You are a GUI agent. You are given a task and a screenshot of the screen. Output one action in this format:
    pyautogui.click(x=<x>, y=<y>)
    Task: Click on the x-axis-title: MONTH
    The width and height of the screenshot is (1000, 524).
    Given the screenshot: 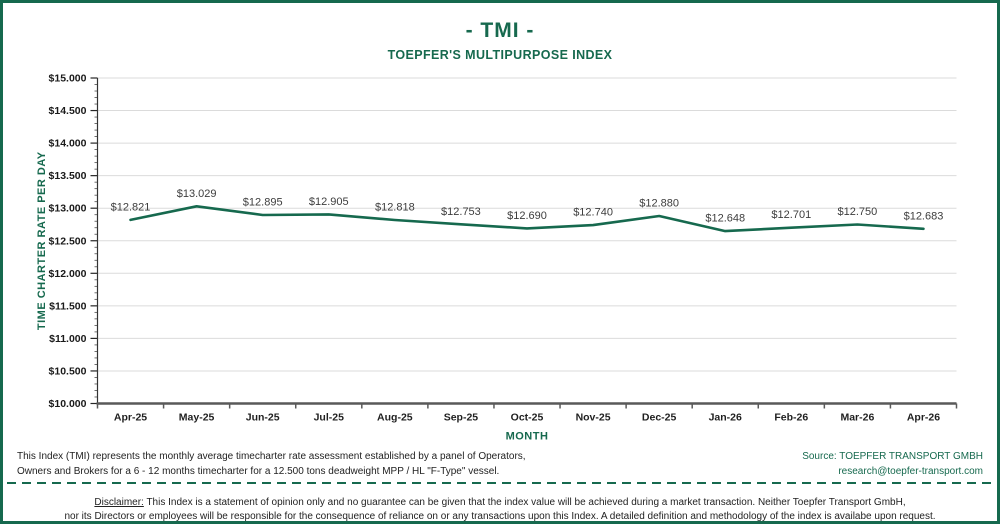 What is the action you would take?
    pyautogui.click(x=527, y=437)
    